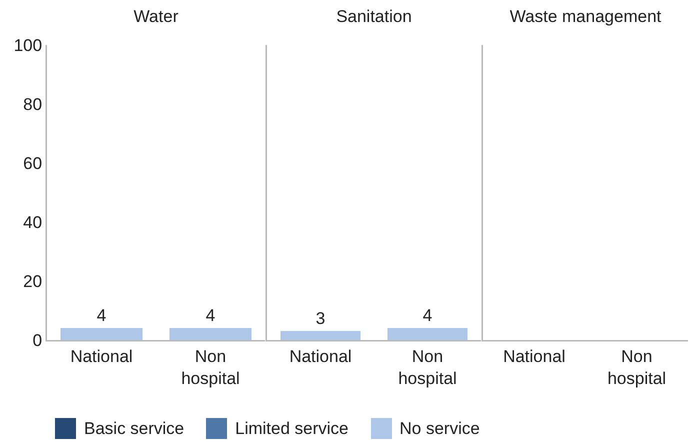 The height and width of the screenshot is (443, 690). What do you see at coordinates (586, 16) in the screenshot?
I see `chart-title: Waste management` at bounding box center [586, 16].